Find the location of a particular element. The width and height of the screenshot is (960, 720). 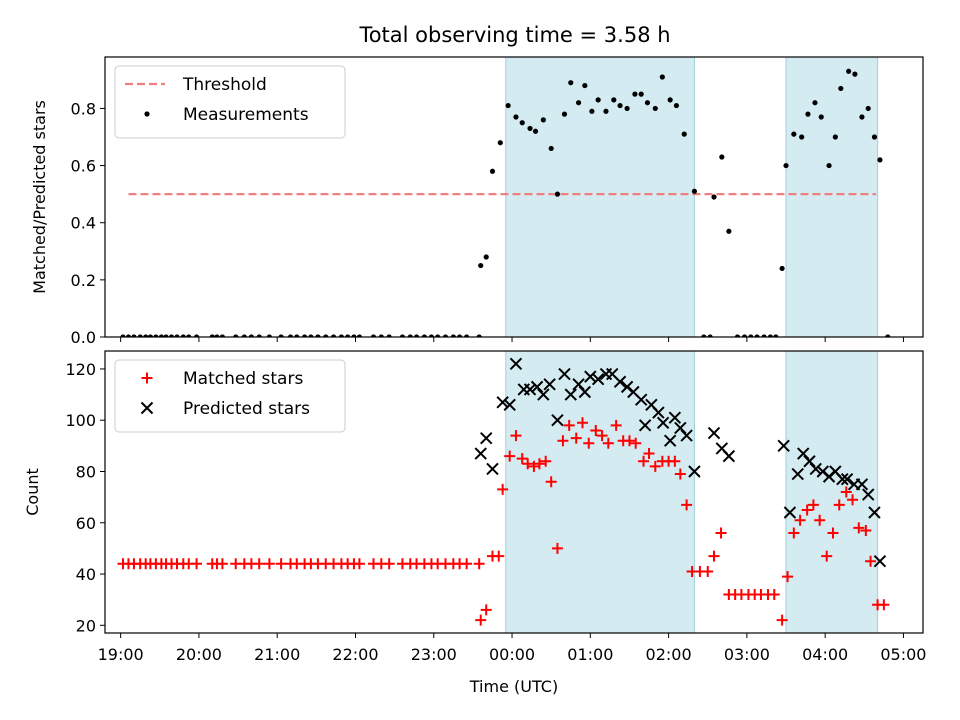

y-tick-label-0: 0.0 is located at coordinates (83, 337).